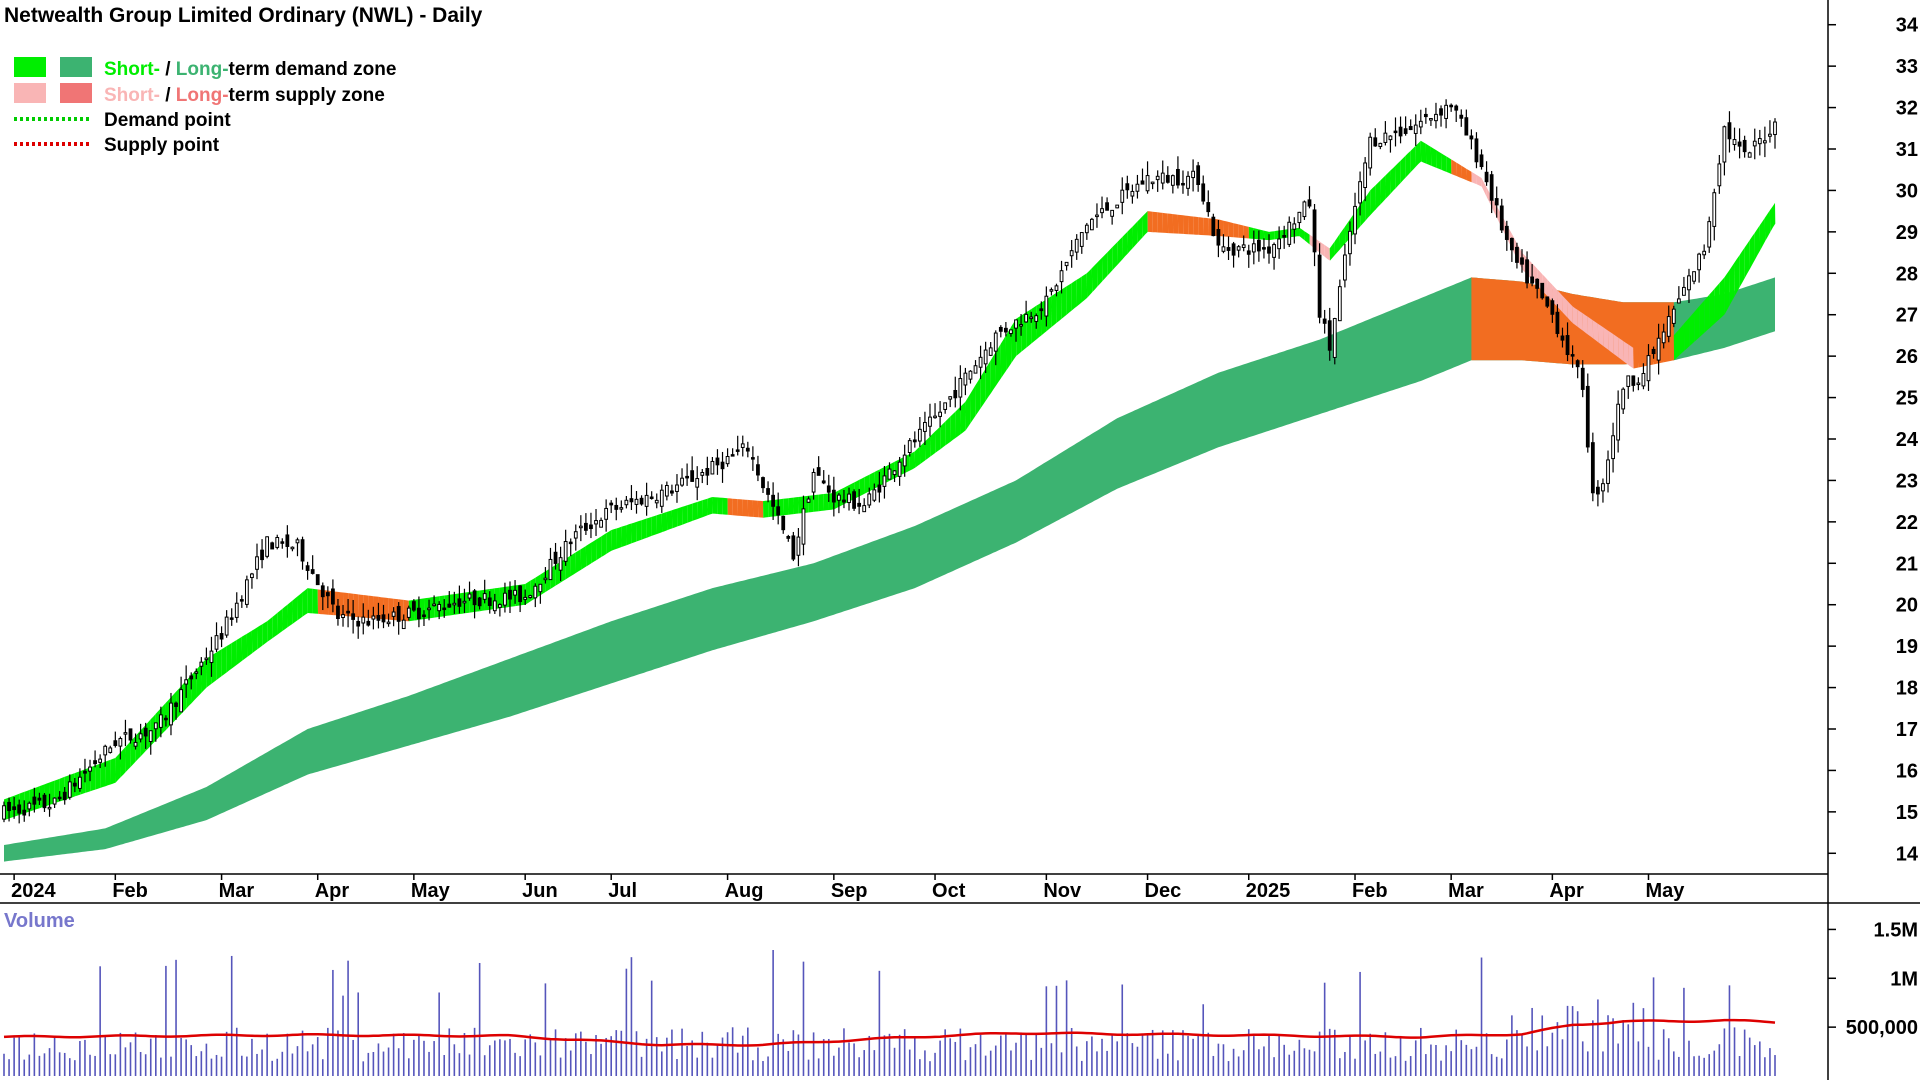 The image size is (1920, 1080). What do you see at coordinates (250, 69) in the screenshot?
I see `legend-demand-zone: Short- / Long-term demand zone` at bounding box center [250, 69].